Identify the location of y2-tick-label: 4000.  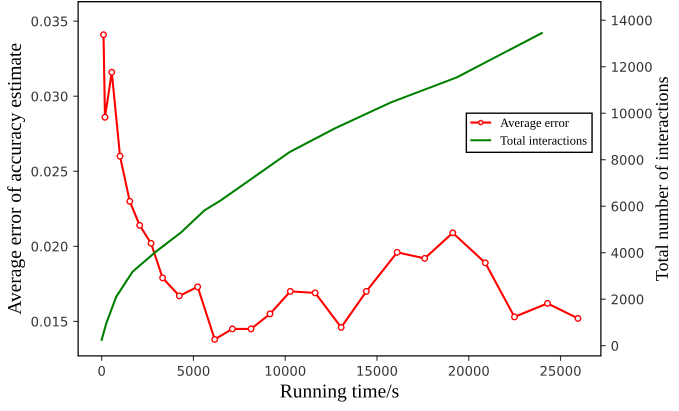
(627, 253).